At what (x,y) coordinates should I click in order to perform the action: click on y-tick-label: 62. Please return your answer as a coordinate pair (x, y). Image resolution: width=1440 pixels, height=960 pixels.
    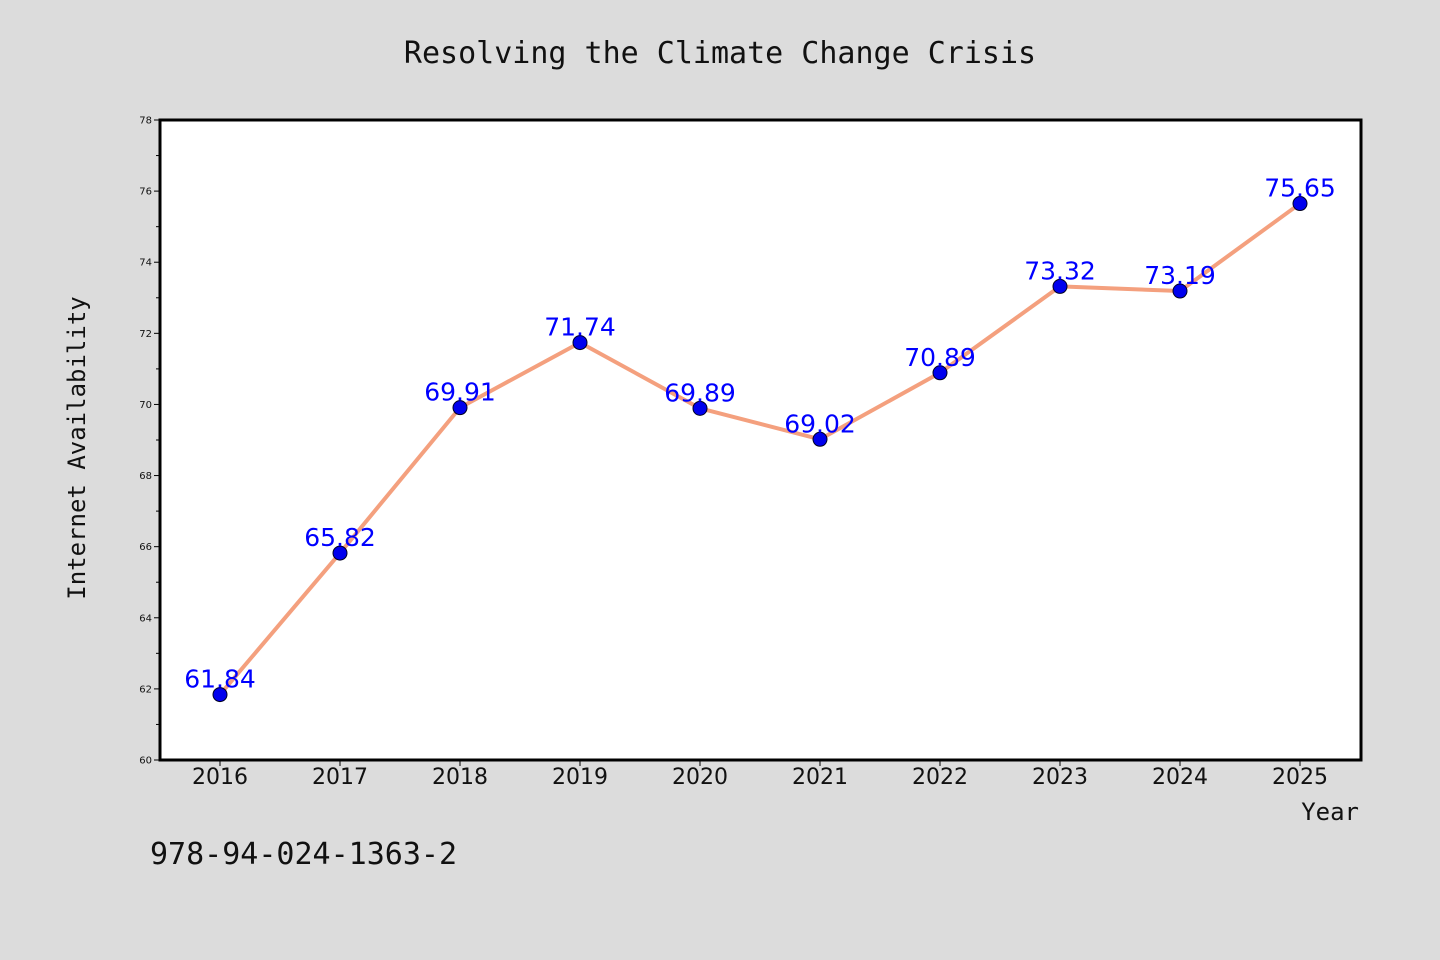
    Looking at the image, I should click on (145, 689).